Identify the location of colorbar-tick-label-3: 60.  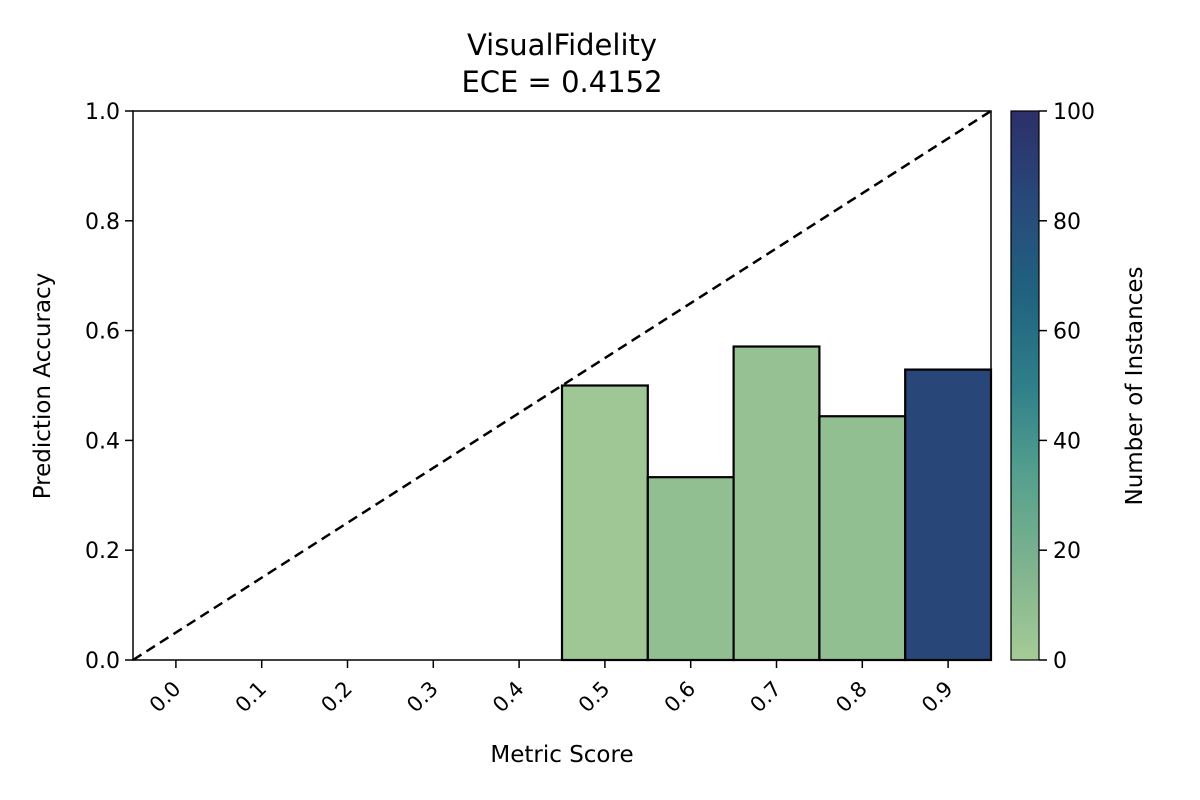
(1067, 332).